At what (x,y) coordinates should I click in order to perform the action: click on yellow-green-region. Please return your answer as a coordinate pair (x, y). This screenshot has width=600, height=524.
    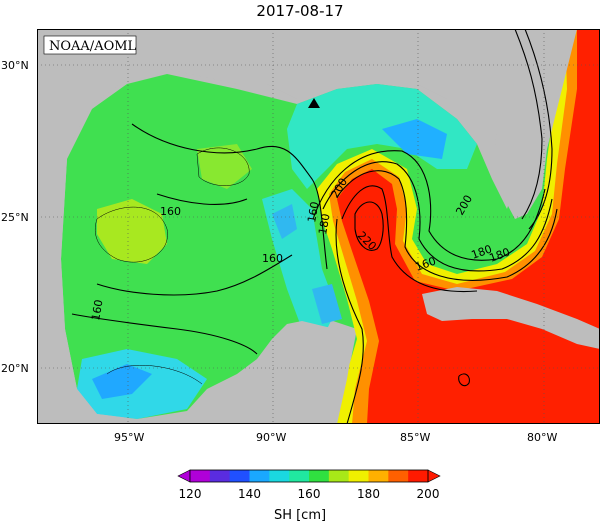
    Looking at the image, I should click on (132, 231).